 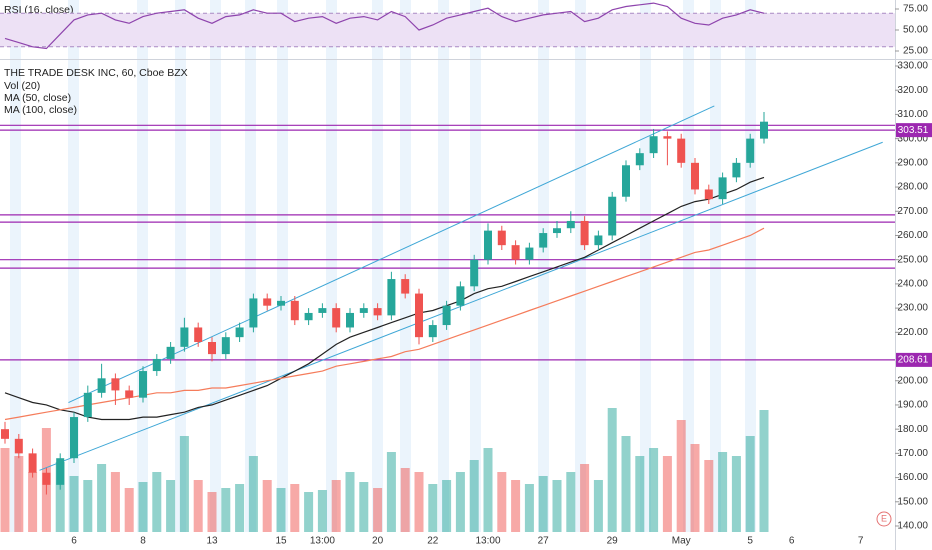 I want to click on earnings-icon, so click(x=884, y=519).